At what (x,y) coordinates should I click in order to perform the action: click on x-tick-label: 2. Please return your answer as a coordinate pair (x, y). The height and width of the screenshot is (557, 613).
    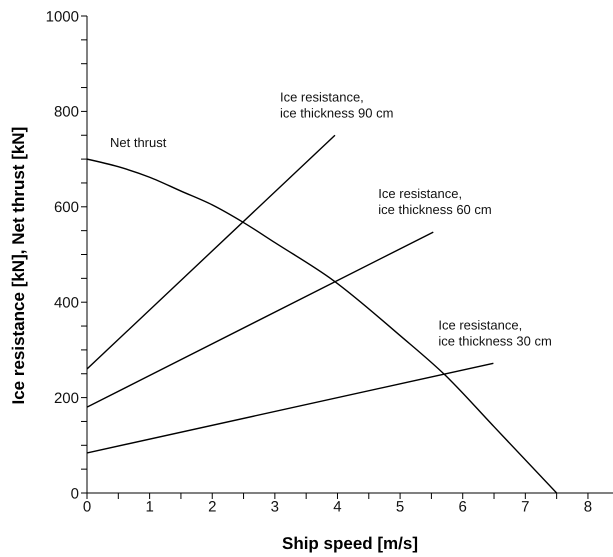
    Looking at the image, I should click on (212, 507).